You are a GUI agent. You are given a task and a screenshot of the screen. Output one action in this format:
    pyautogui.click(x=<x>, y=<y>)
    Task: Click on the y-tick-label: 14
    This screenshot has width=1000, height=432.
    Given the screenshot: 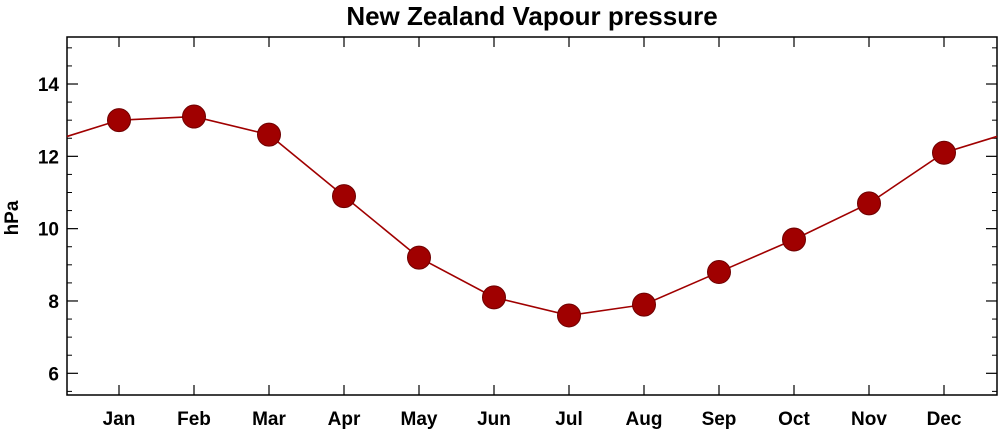 What is the action you would take?
    pyautogui.click(x=49, y=85)
    